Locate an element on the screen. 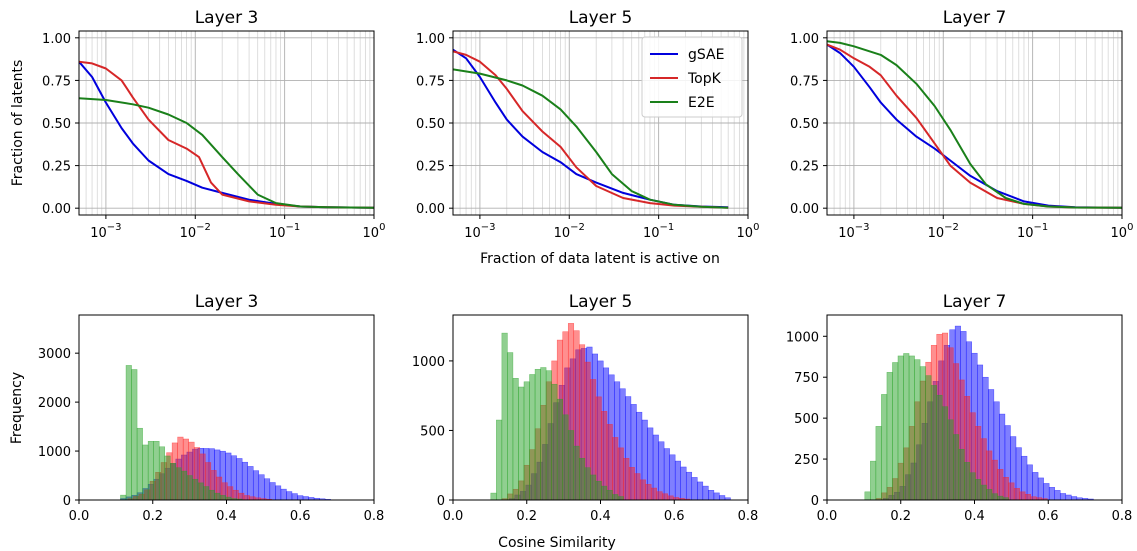 Image resolution: width=1137 pixels, height=551 pixels. y-tick-label: 1000 is located at coordinates (428, 362).